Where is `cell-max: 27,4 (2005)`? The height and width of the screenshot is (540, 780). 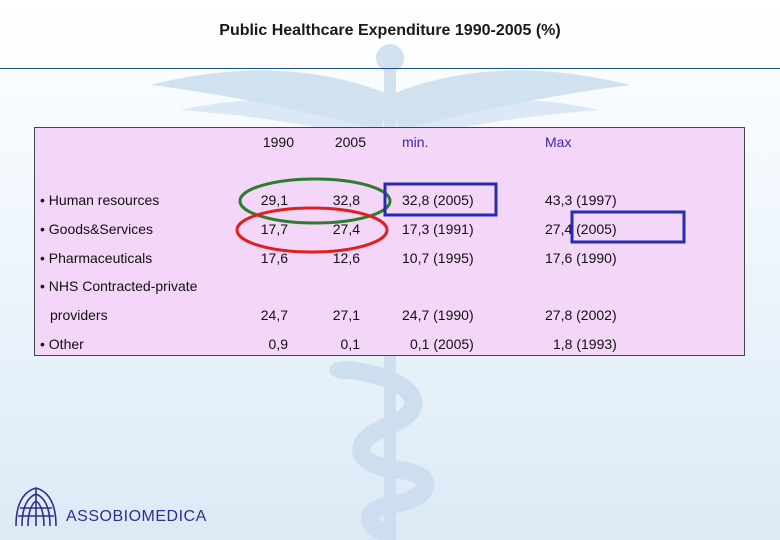 cell-max: 27,4 (2005) is located at coordinates (581, 229).